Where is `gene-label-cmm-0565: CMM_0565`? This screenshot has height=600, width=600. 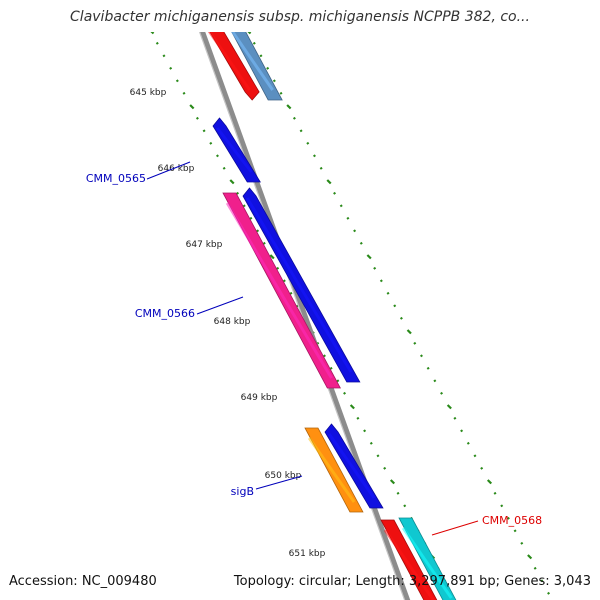
gene-label-cmm-0565: CMM_0565 is located at coordinates (138, 173).